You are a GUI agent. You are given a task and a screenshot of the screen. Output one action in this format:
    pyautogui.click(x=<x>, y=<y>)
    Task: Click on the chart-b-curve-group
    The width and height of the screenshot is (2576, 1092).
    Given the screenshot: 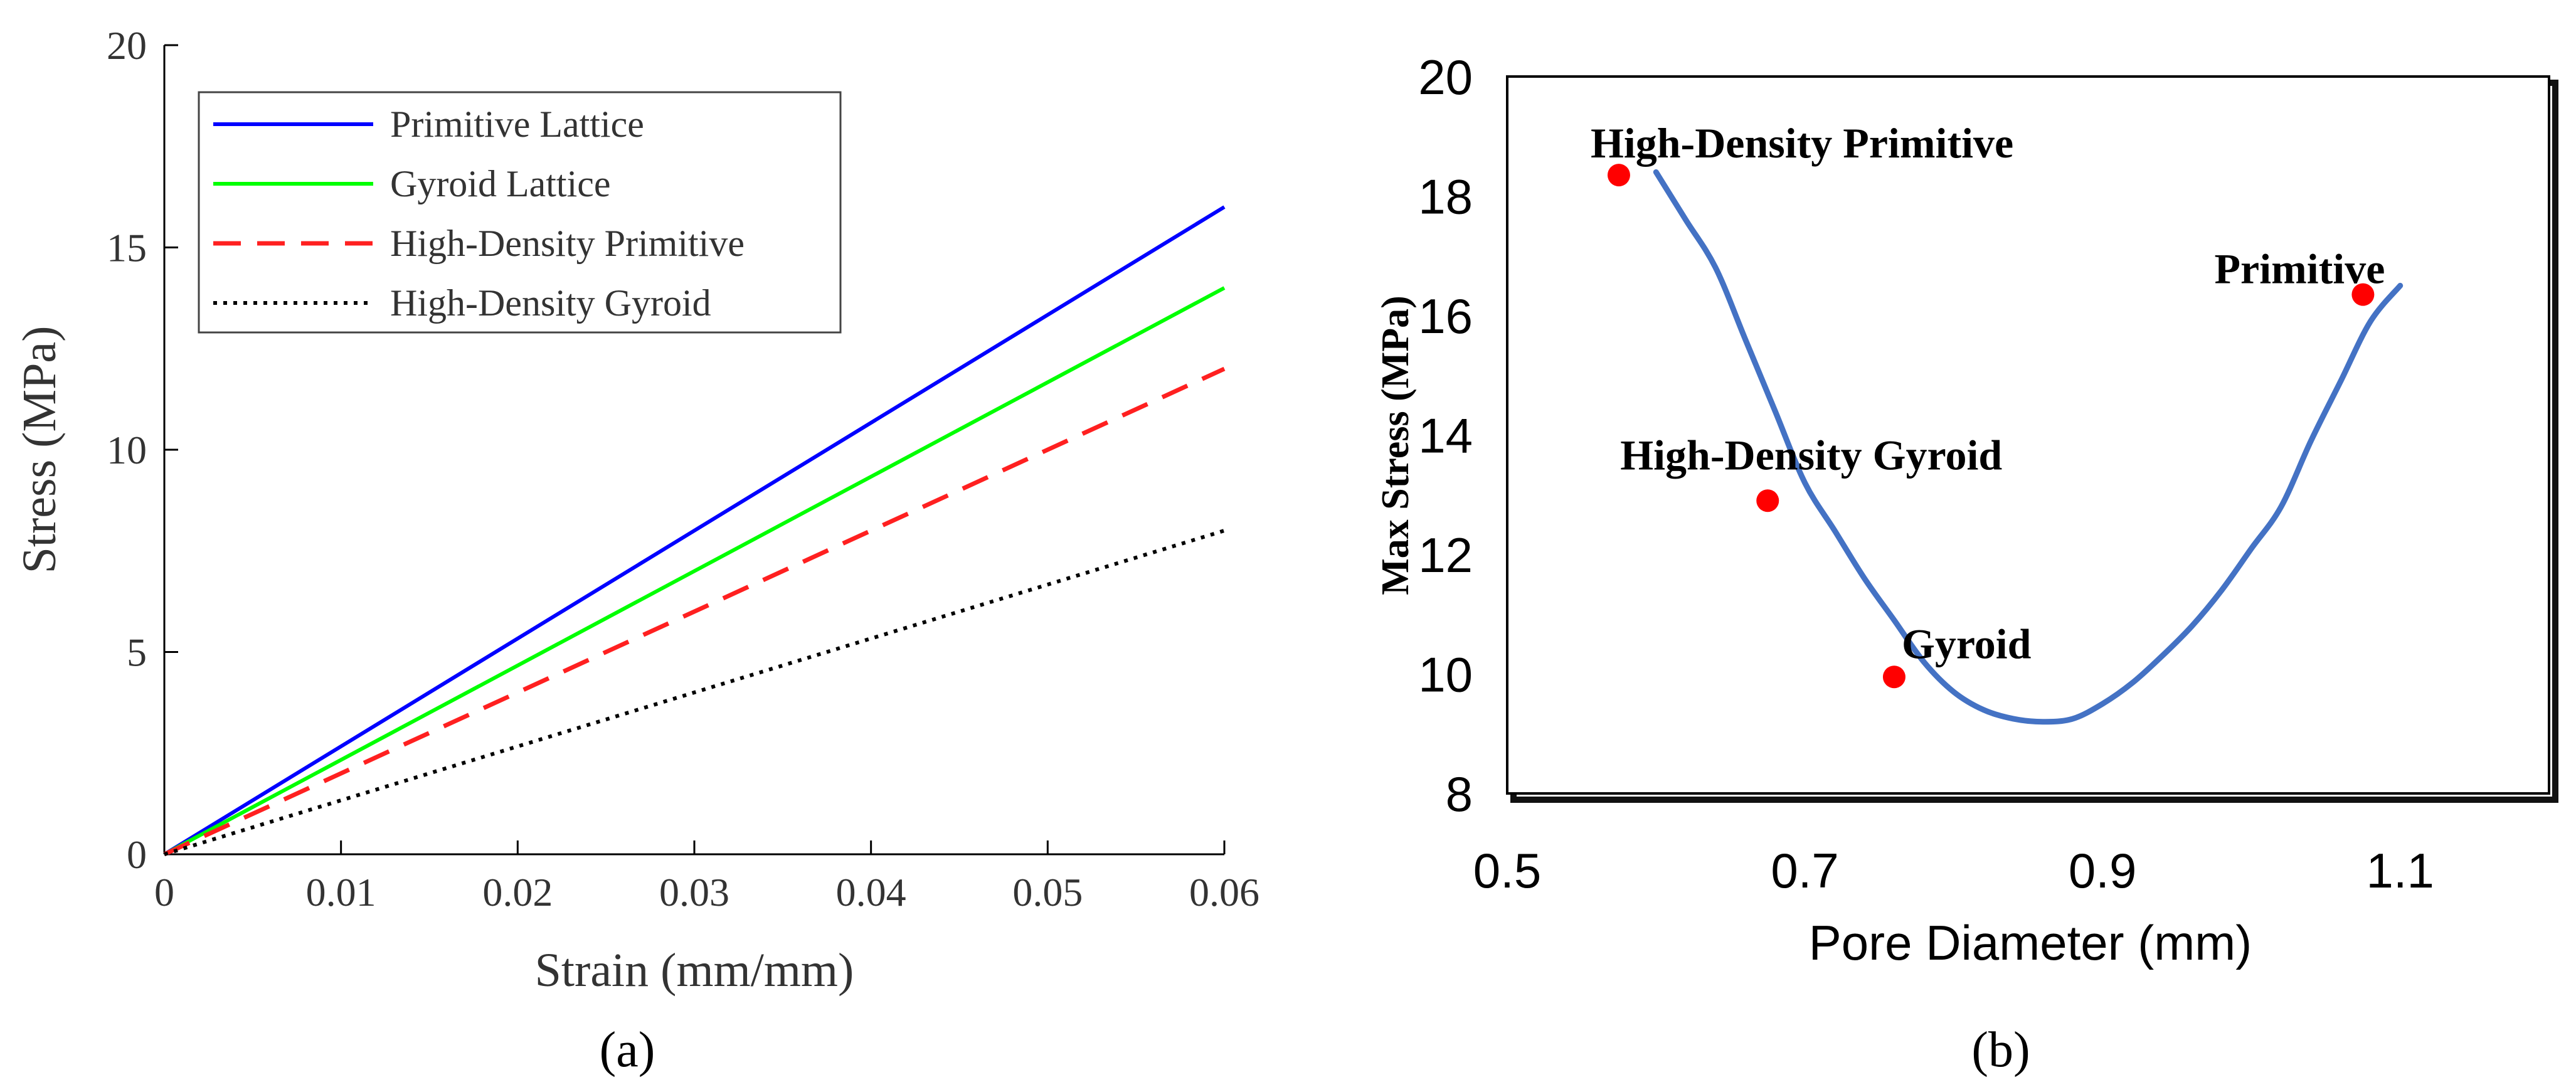 What is the action you would take?
    pyautogui.click(x=2028, y=447)
    